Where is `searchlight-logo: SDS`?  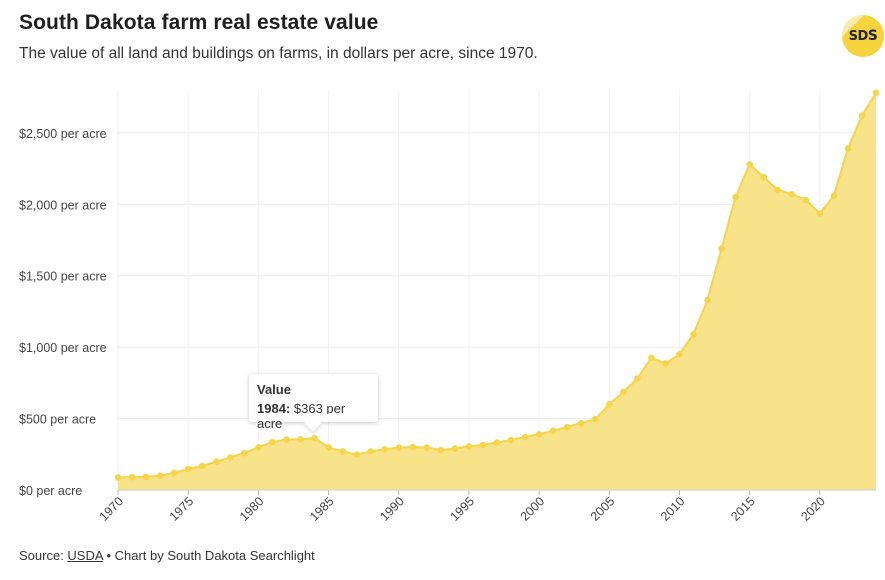
searchlight-logo: SDS is located at coordinates (863, 36).